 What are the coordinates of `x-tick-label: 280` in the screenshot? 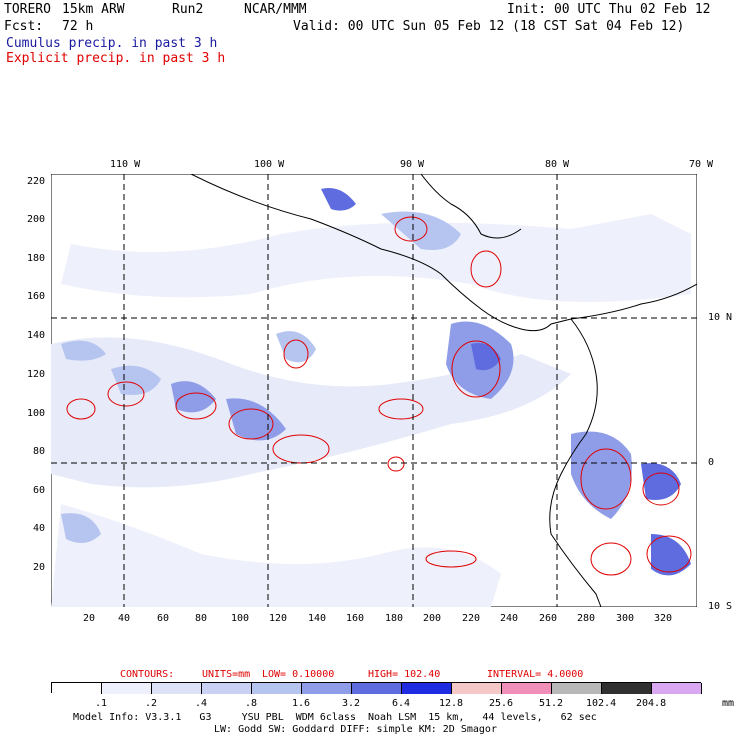 It's located at (586, 618).